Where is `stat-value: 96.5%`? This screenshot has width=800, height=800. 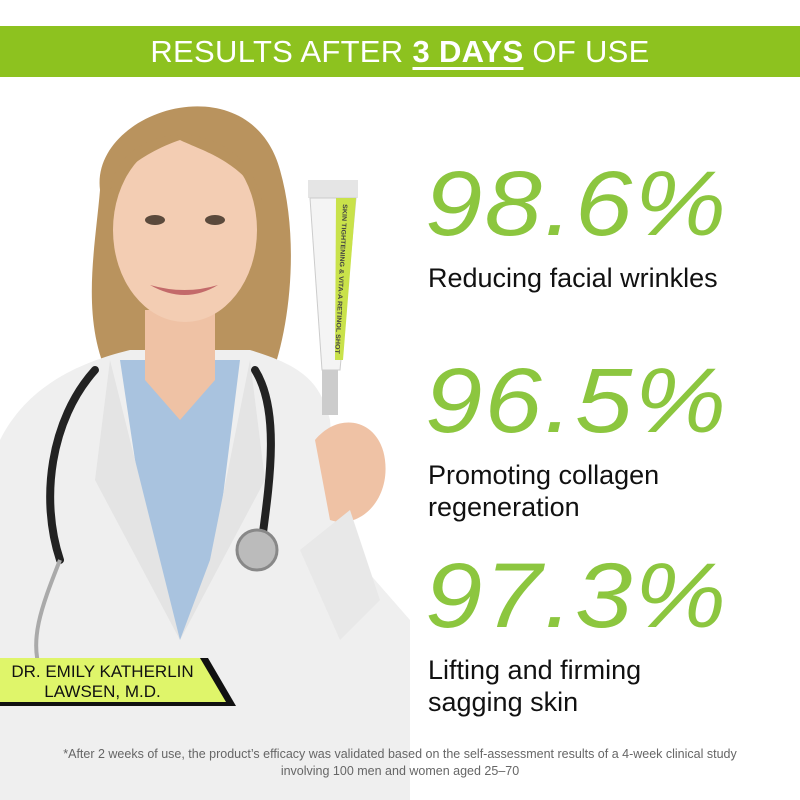
stat-value: 96.5% is located at coordinates (577, 401).